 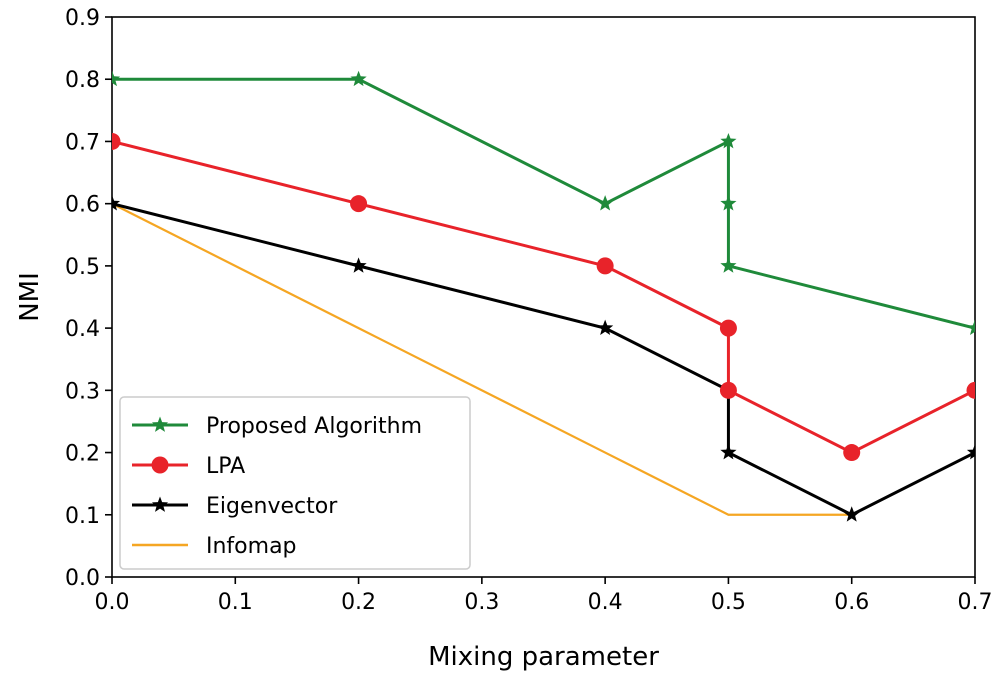 I want to click on x-tick-label: 0.7, so click(x=975, y=602).